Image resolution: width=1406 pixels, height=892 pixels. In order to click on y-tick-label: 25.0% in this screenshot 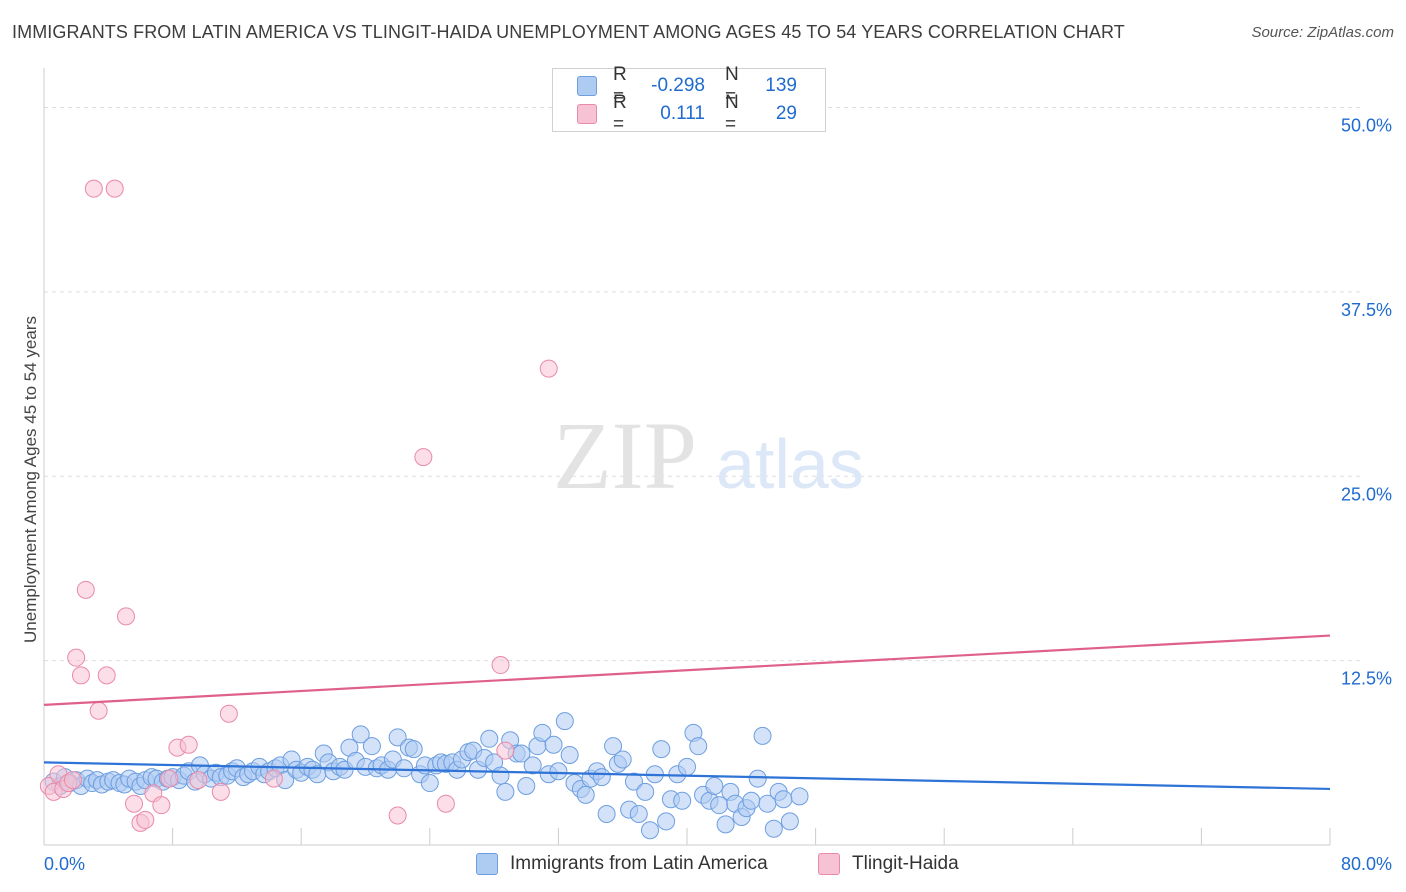, I will do `click(1366, 494)`.